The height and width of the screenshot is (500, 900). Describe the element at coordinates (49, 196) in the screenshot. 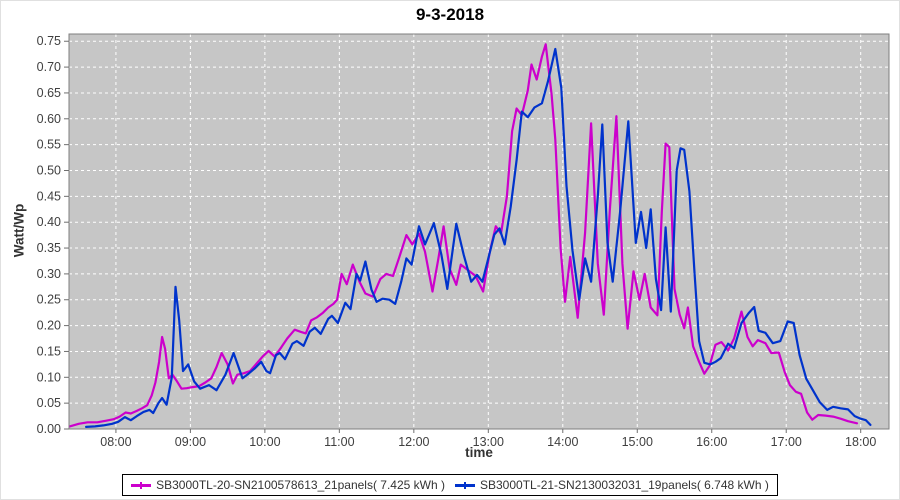

I see `y-tick-label: 0.45` at that location.